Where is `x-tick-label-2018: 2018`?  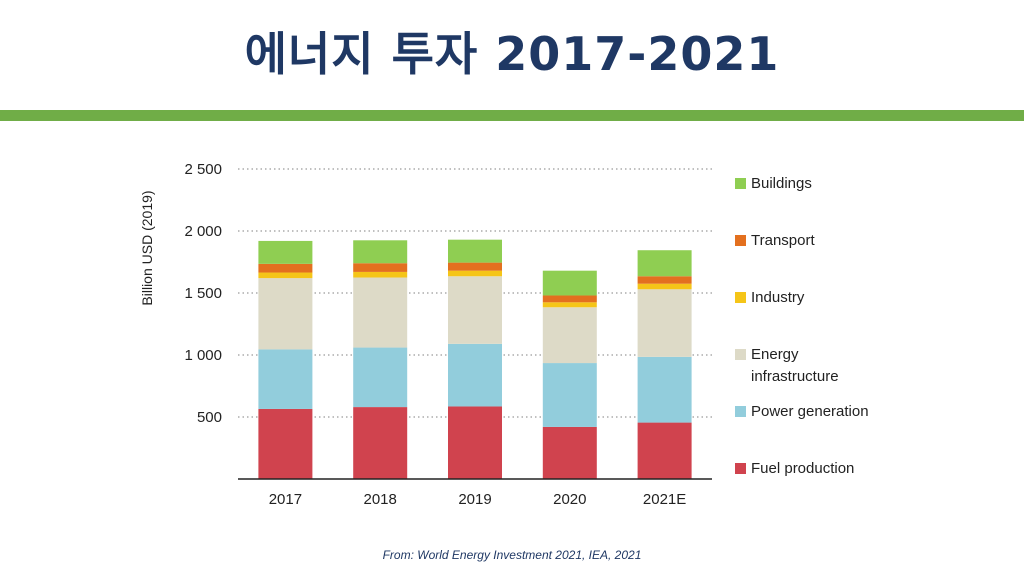 x-tick-label-2018: 2018 is located at coordinates (380, 499).